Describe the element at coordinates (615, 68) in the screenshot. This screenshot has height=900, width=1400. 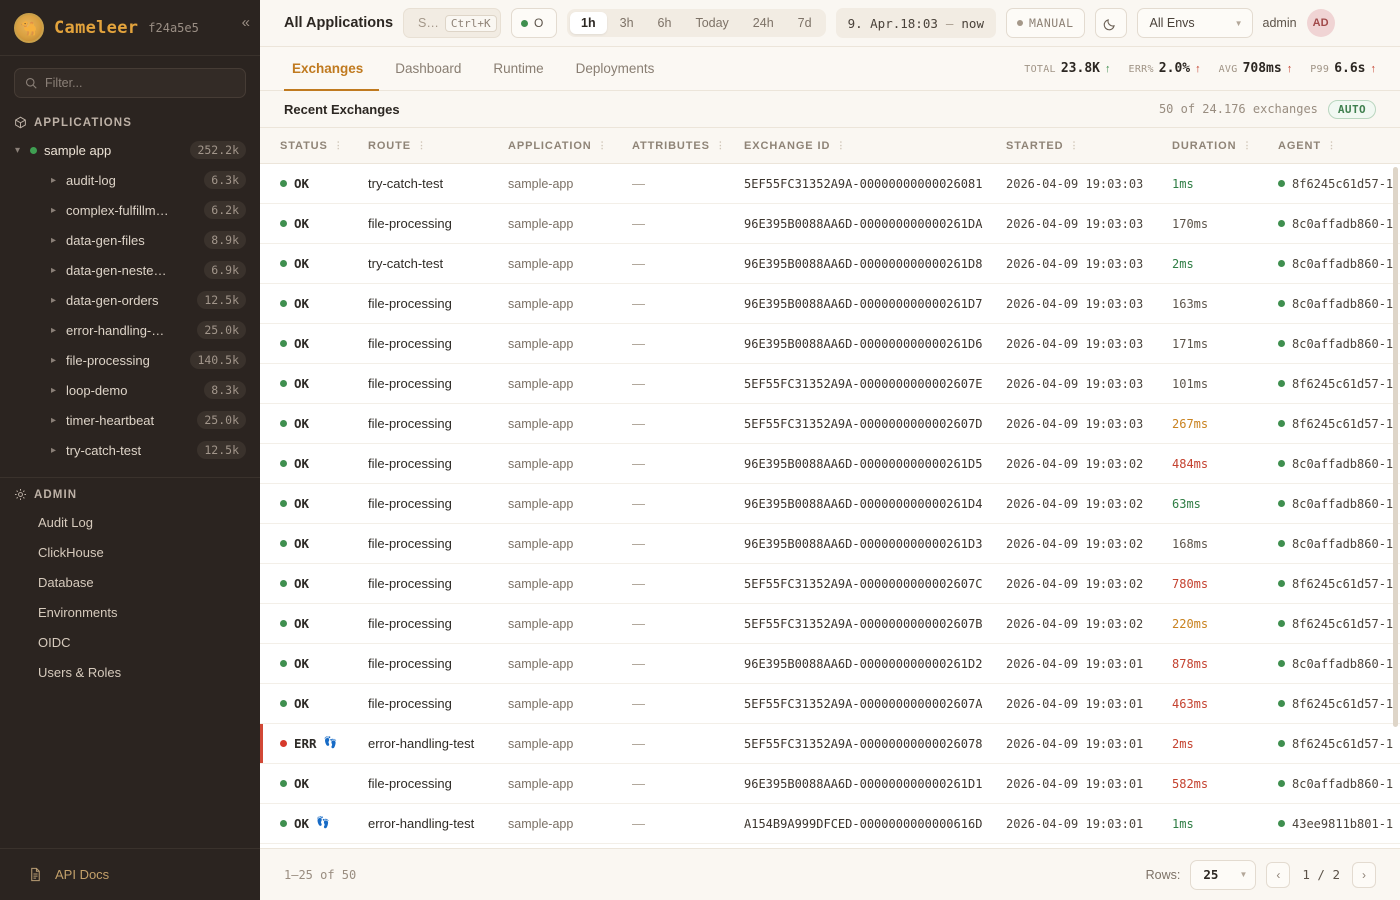
I see `tab-deployments: Deployments` at that location.